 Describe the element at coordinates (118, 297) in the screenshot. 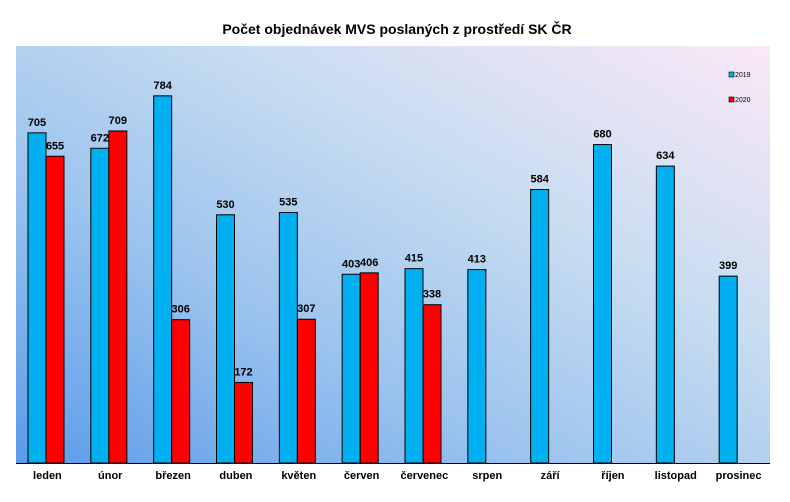

I see `bar-2020-únor` at that location.